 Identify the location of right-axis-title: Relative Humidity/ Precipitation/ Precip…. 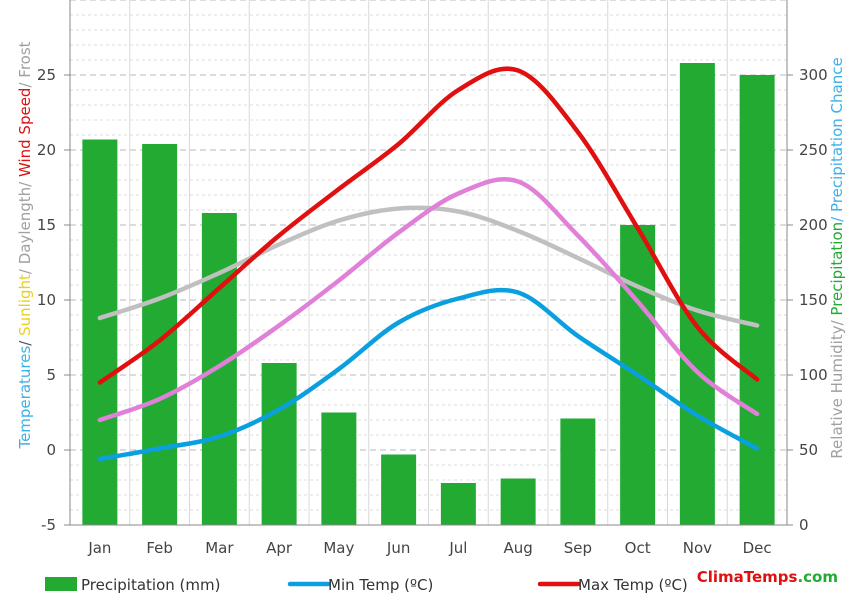
(837, 257).